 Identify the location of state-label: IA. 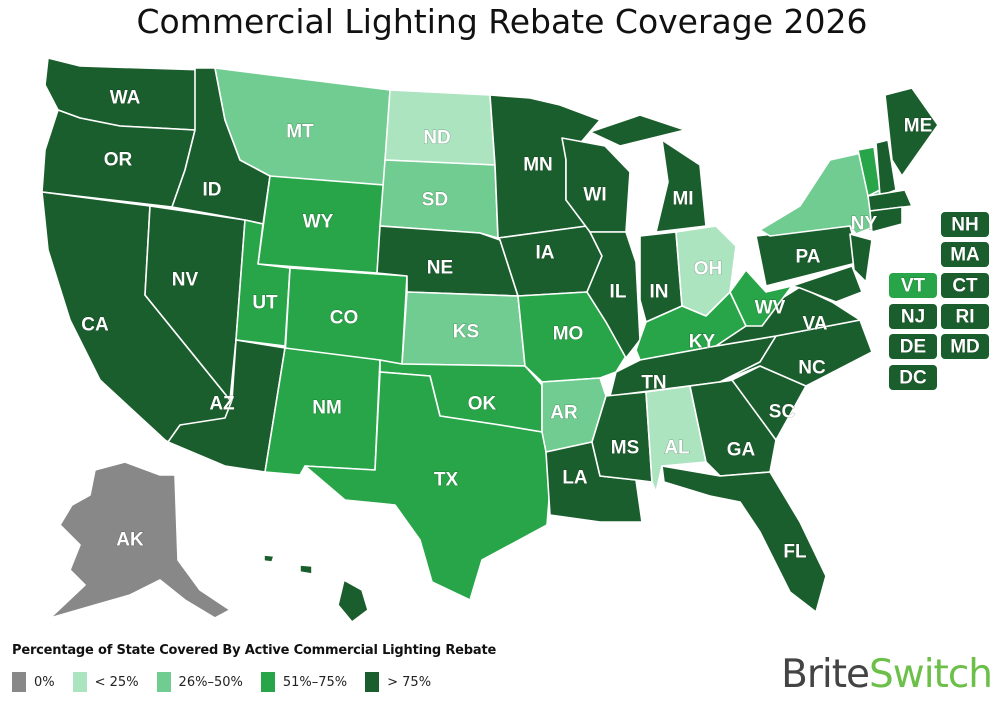
(545, 253).